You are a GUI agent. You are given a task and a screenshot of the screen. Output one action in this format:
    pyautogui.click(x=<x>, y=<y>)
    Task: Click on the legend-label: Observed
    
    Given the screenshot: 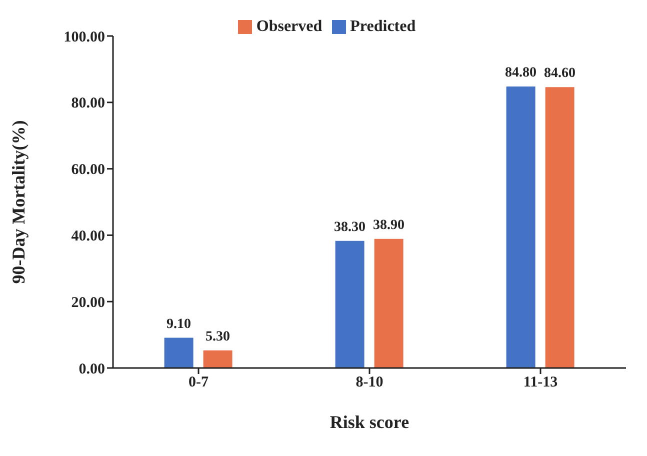 What is the action you would take?
    pyautogui.click(x=289, y=26)
    